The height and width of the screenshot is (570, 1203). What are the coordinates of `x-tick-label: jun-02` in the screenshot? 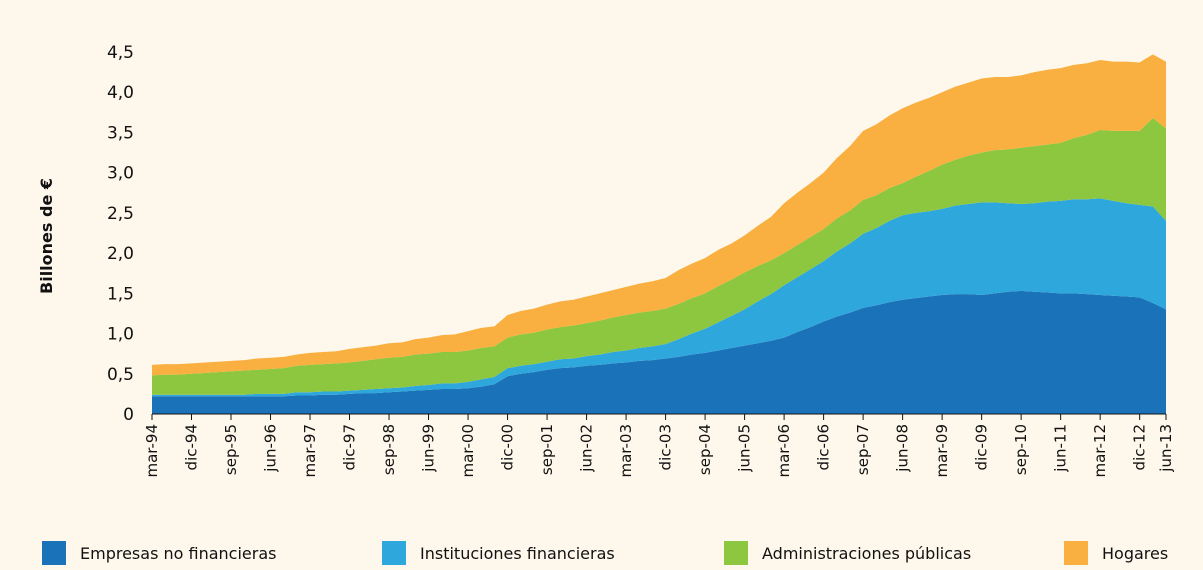 It's located at (587, 448).